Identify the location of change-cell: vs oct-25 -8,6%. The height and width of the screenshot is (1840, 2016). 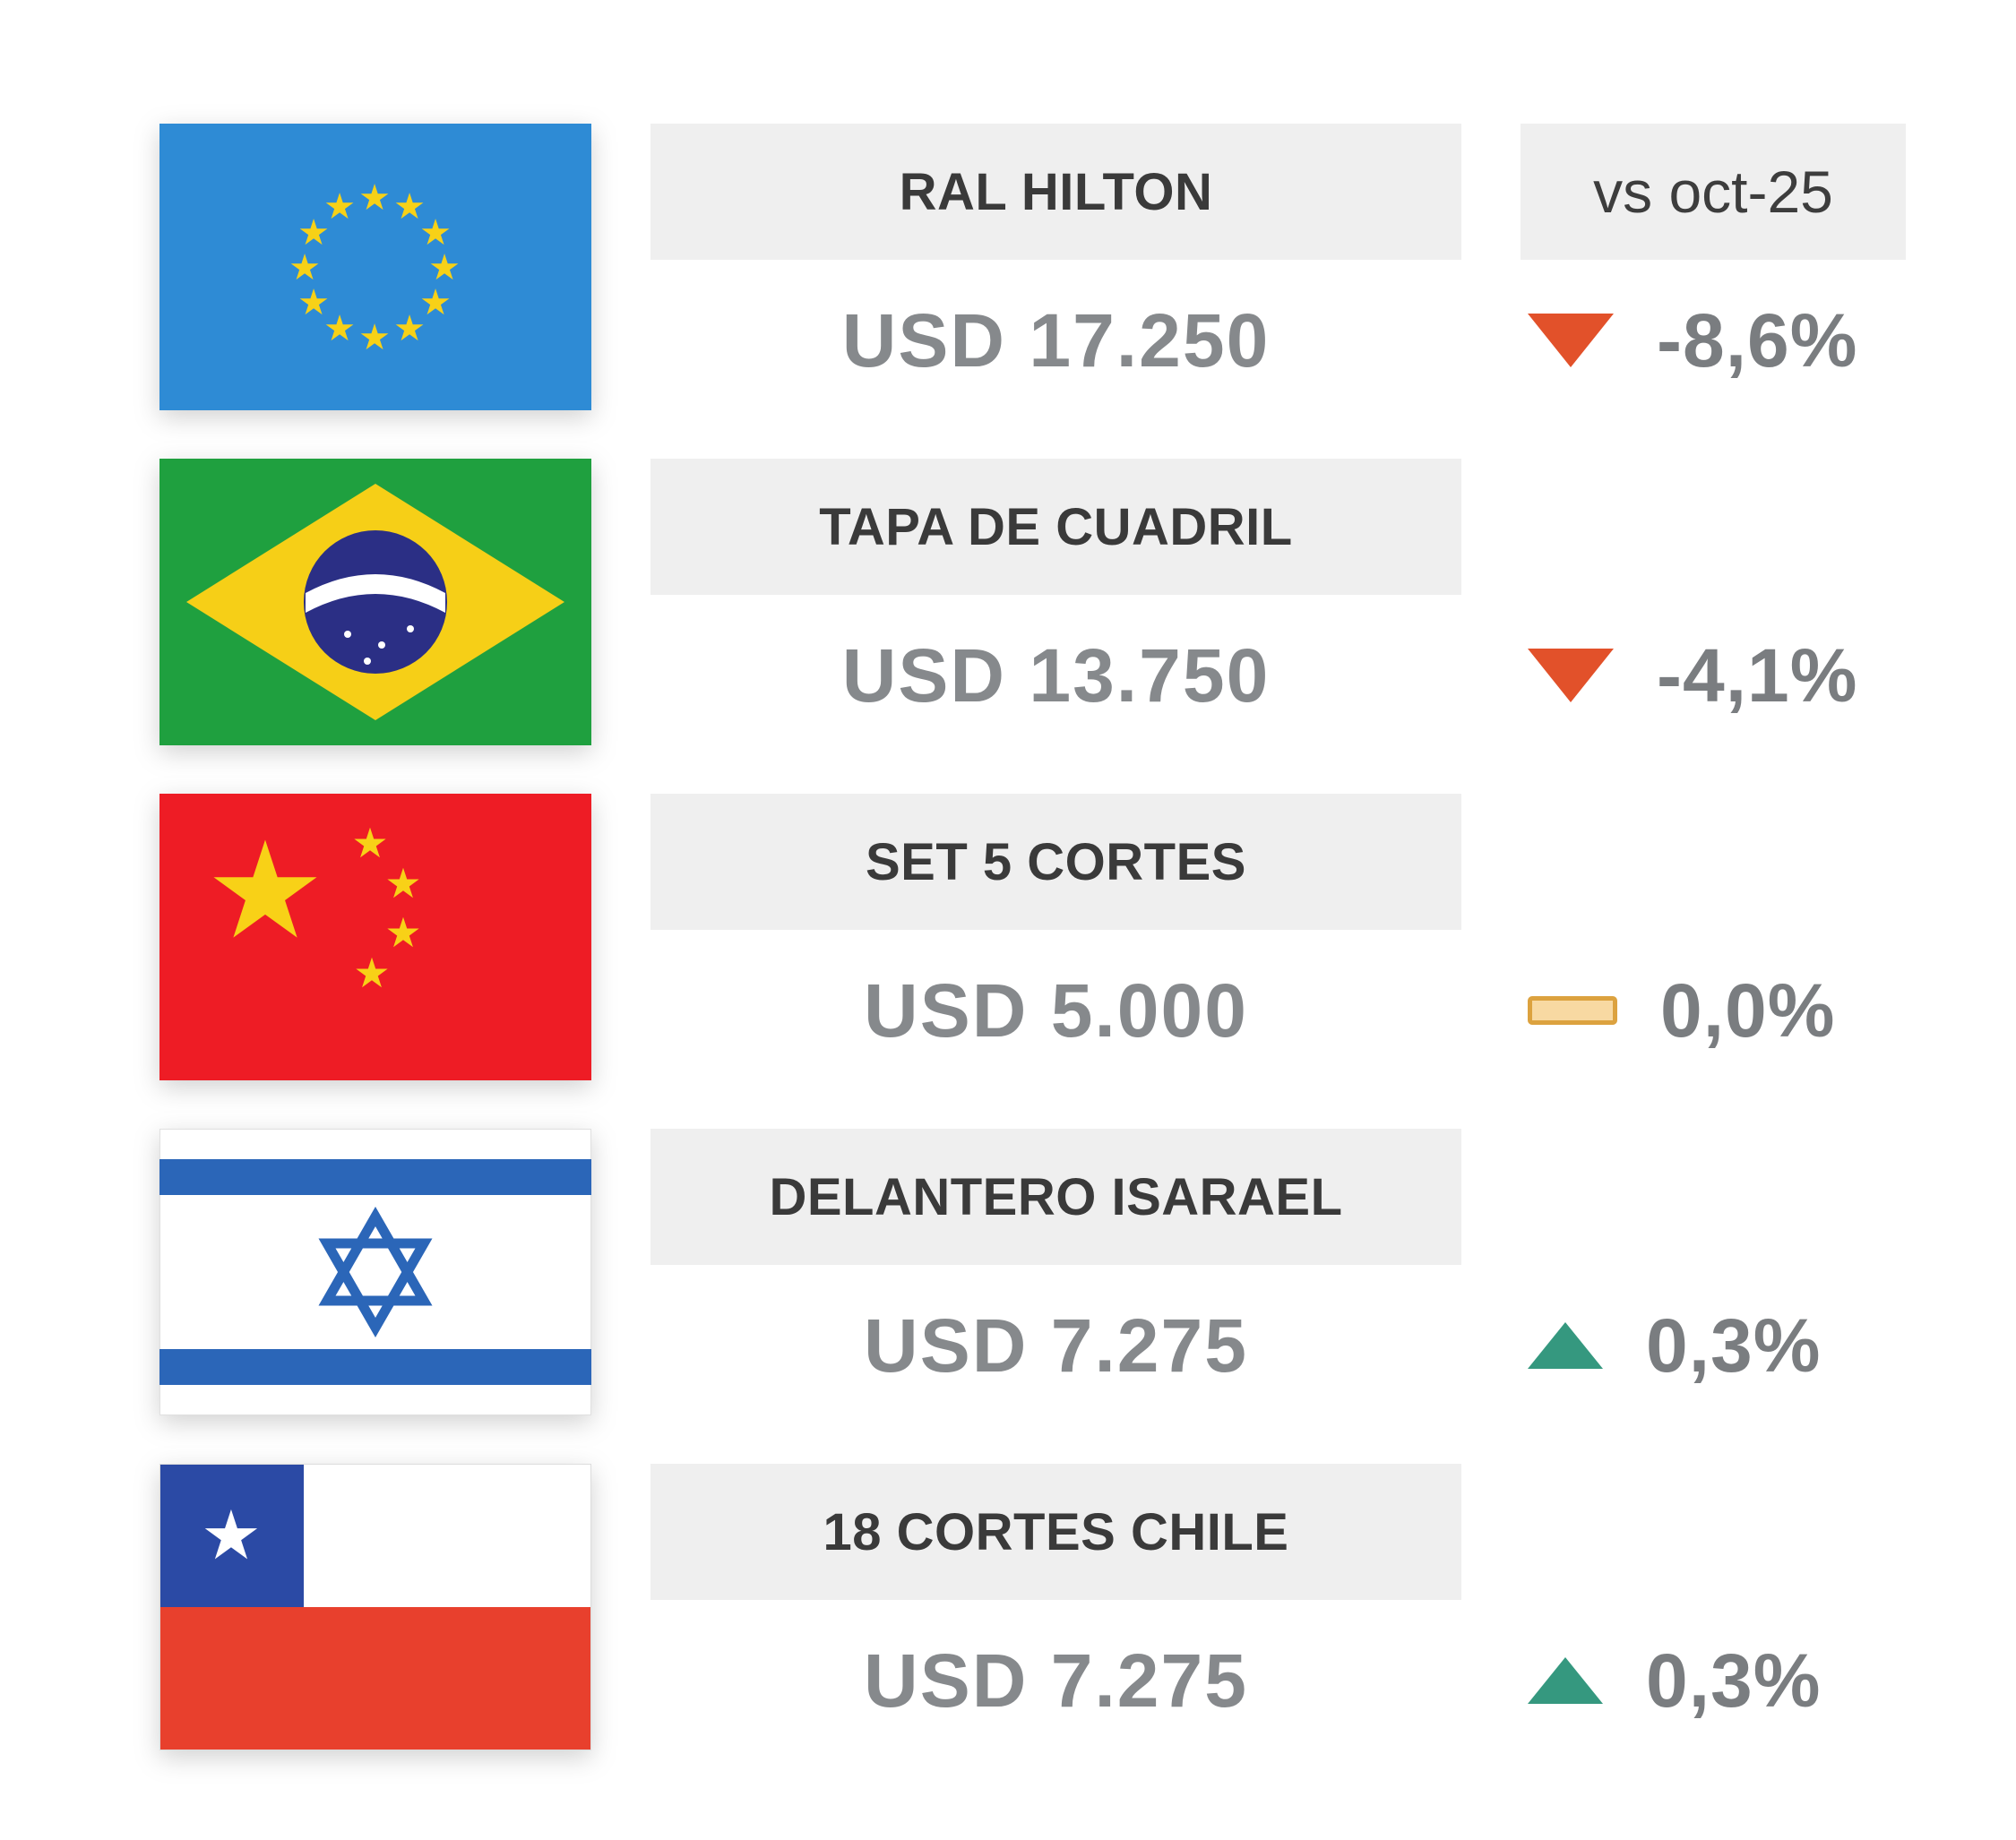
(1713, 272).